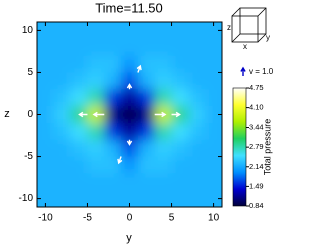 This screenshot has width=320, height=249. I want to click on x-tick-label: -5, so click(87, 218).